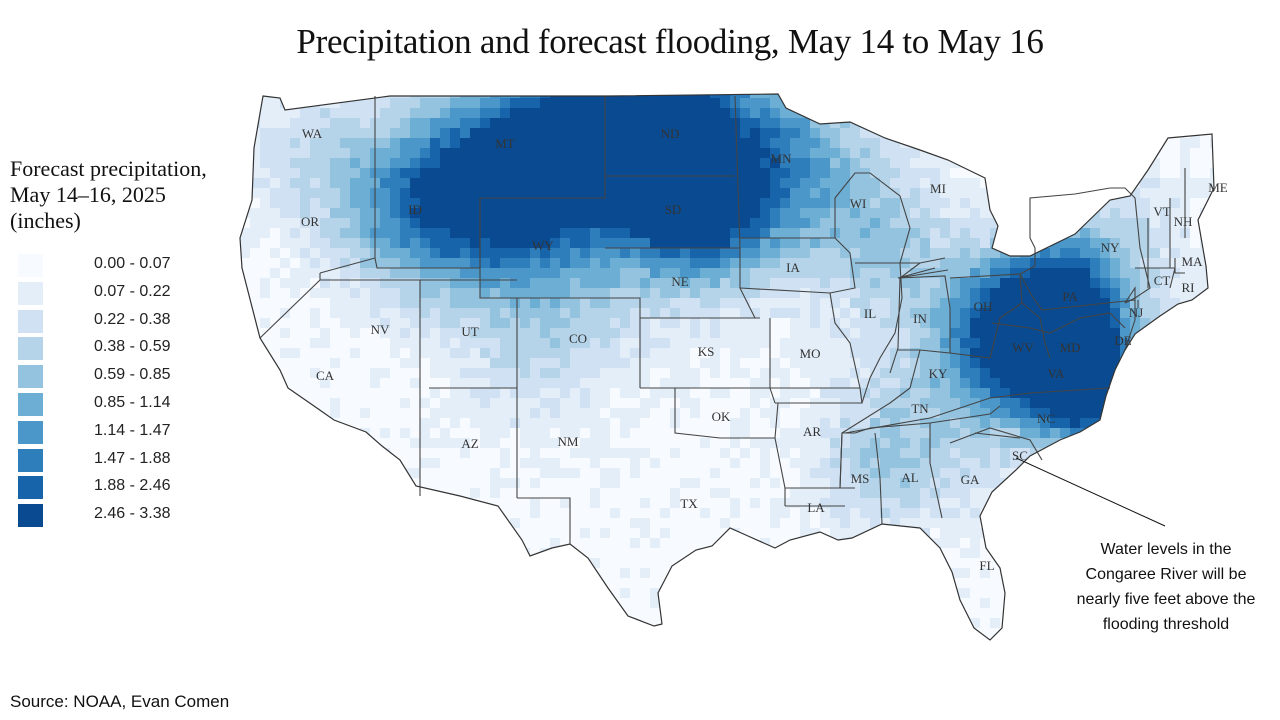 This screenshot has width=1280, height=720. What do you see at coordinates (108, 168) in the screenshot?
I see `legend-title-line: Forecast precipitation,` at bounding box center [108, 168].